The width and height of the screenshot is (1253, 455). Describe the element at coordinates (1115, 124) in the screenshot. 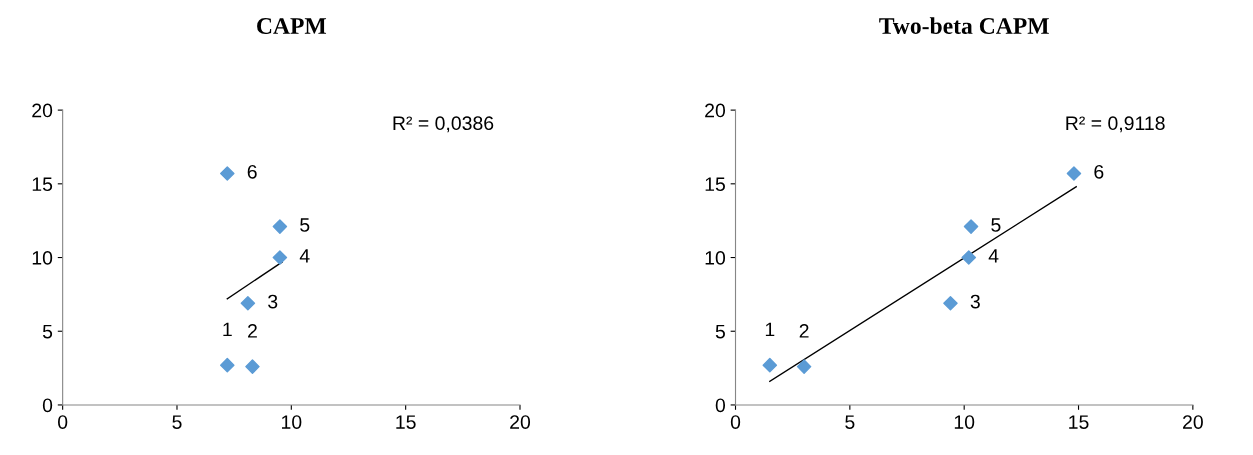

I see `annotation: R² = 0,9118` at that location.